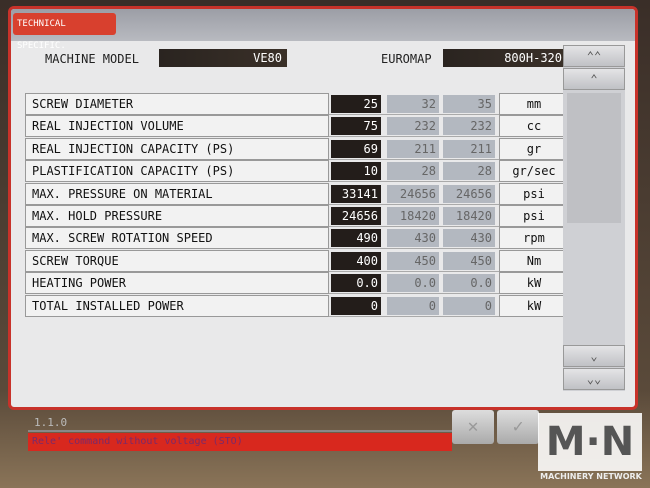 This screenshot has width=650, height=488. What do you see at coordinates (413, 305) in the screenshot?
I see `option-value-1: 0` at bounding box center [413, 305].